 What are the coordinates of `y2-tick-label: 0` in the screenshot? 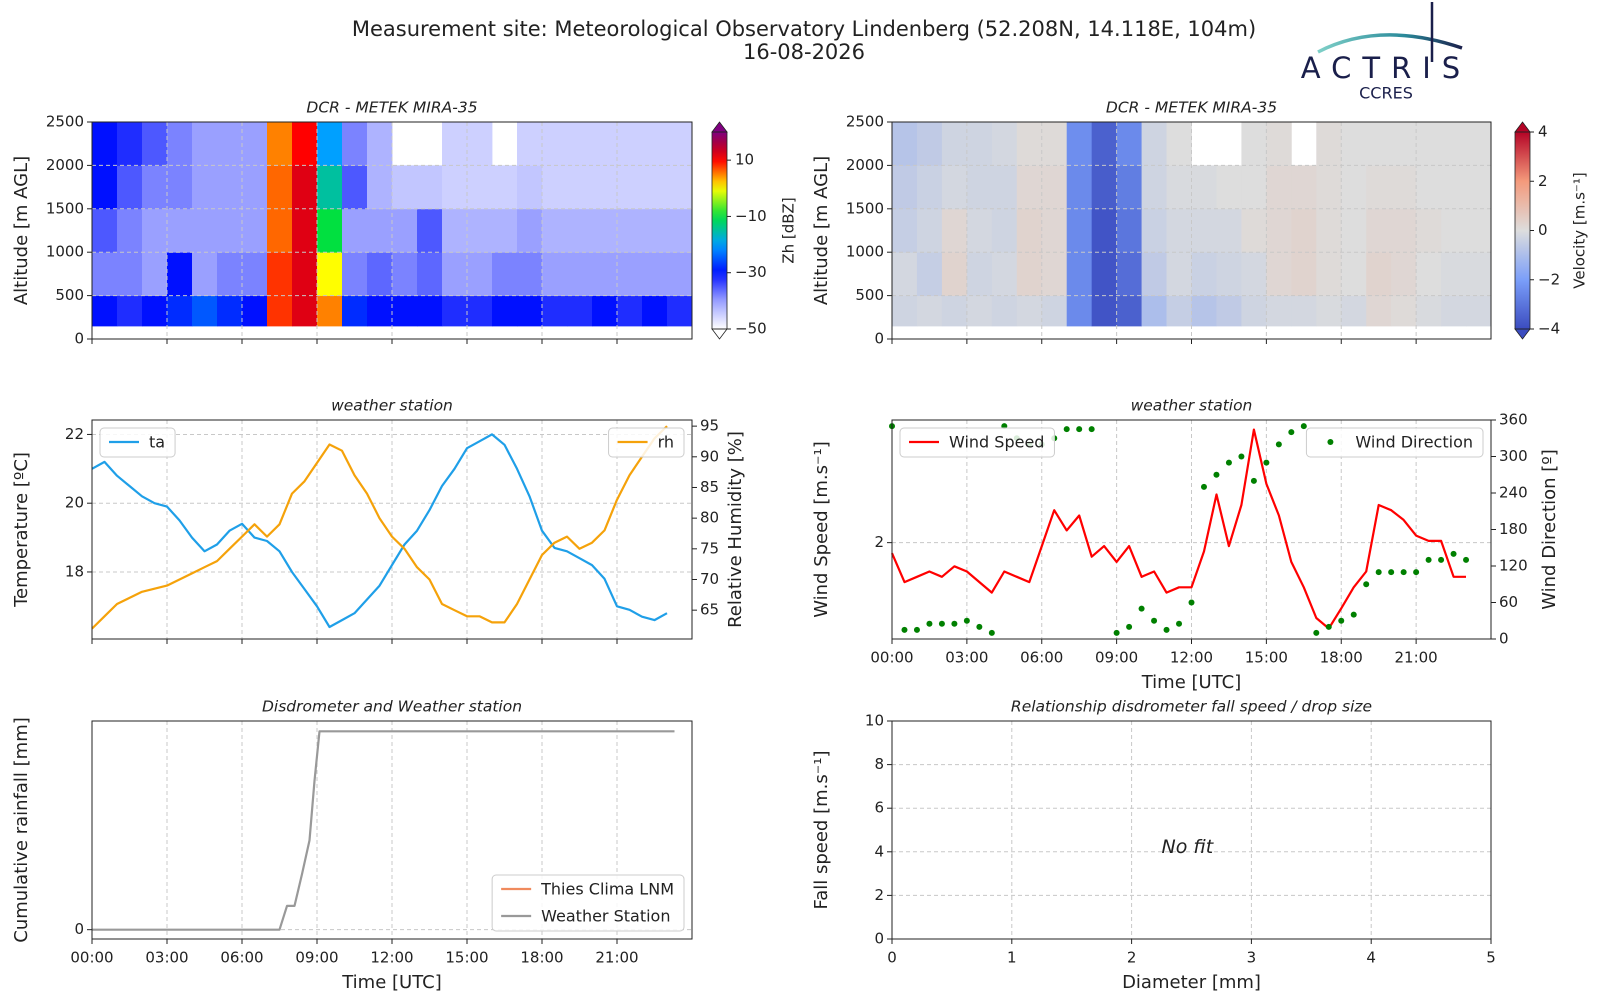 It's located at (1504, 639).